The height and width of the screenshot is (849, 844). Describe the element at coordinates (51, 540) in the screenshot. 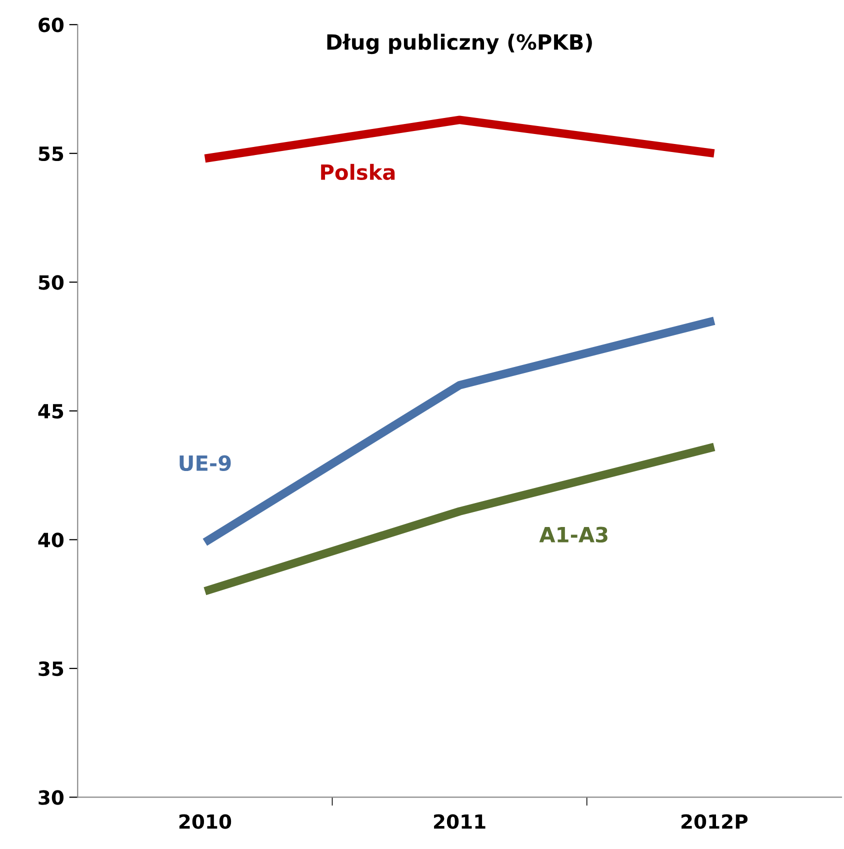

I see `y-tick-label: 40` at that location.